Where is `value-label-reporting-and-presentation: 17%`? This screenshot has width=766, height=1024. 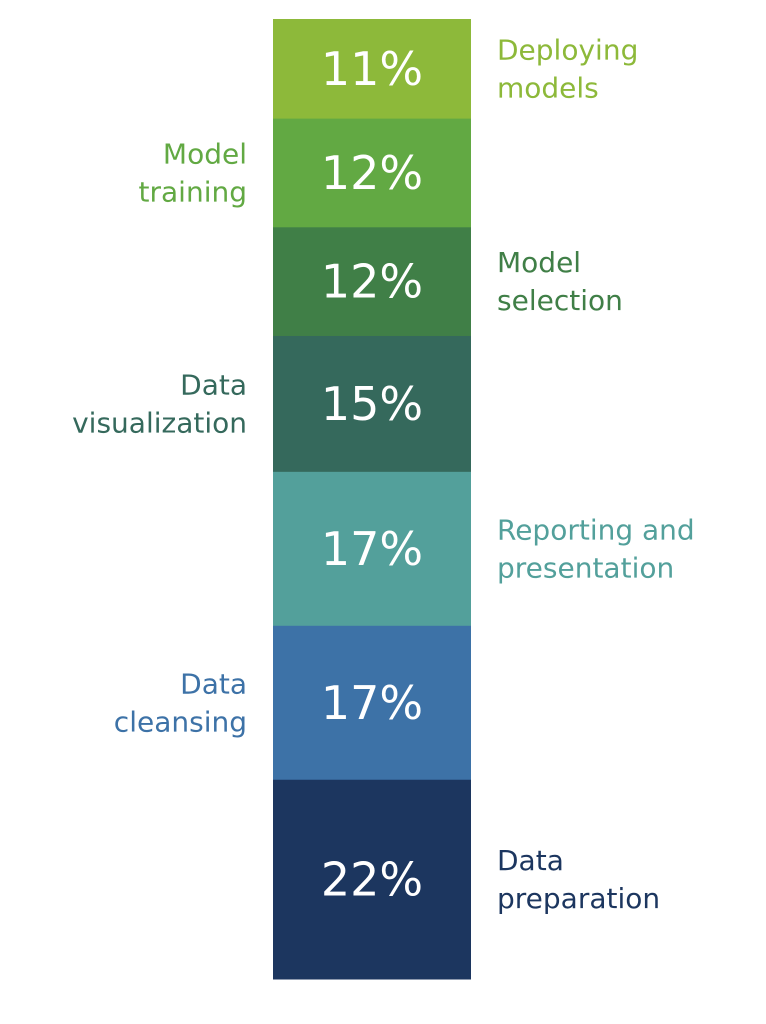 value-label-reporting-and-presentation: 17% is located at coordinates (372, 549).